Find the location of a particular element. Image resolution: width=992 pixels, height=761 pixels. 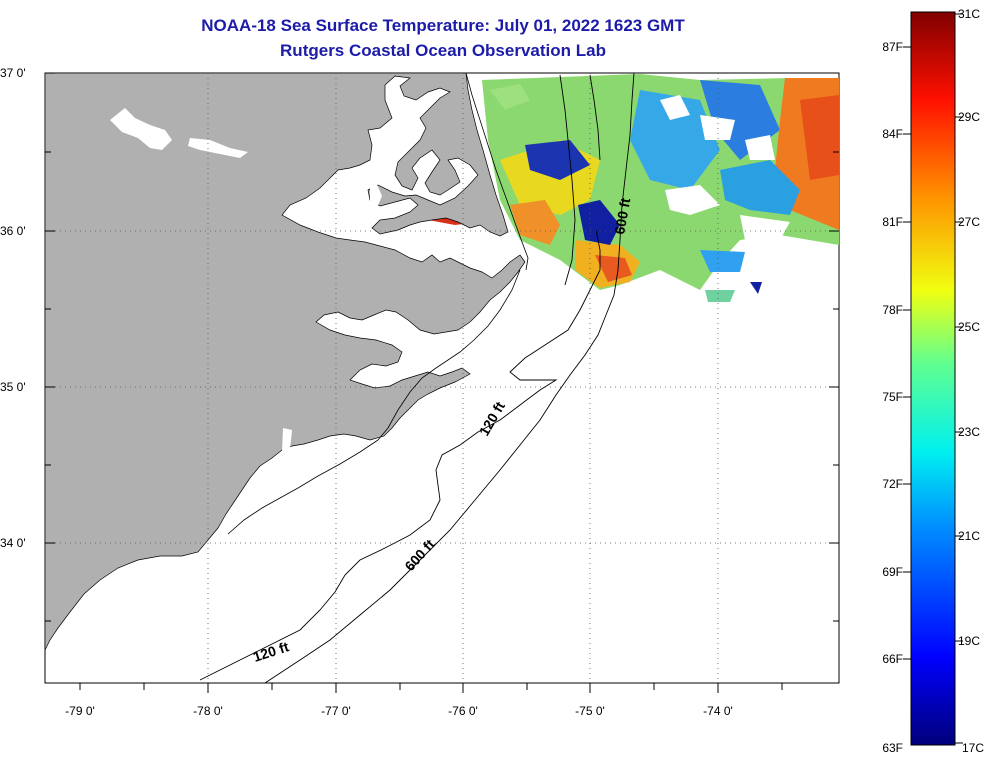

cb-f-87: 87F is located at coordinates (892, 47).